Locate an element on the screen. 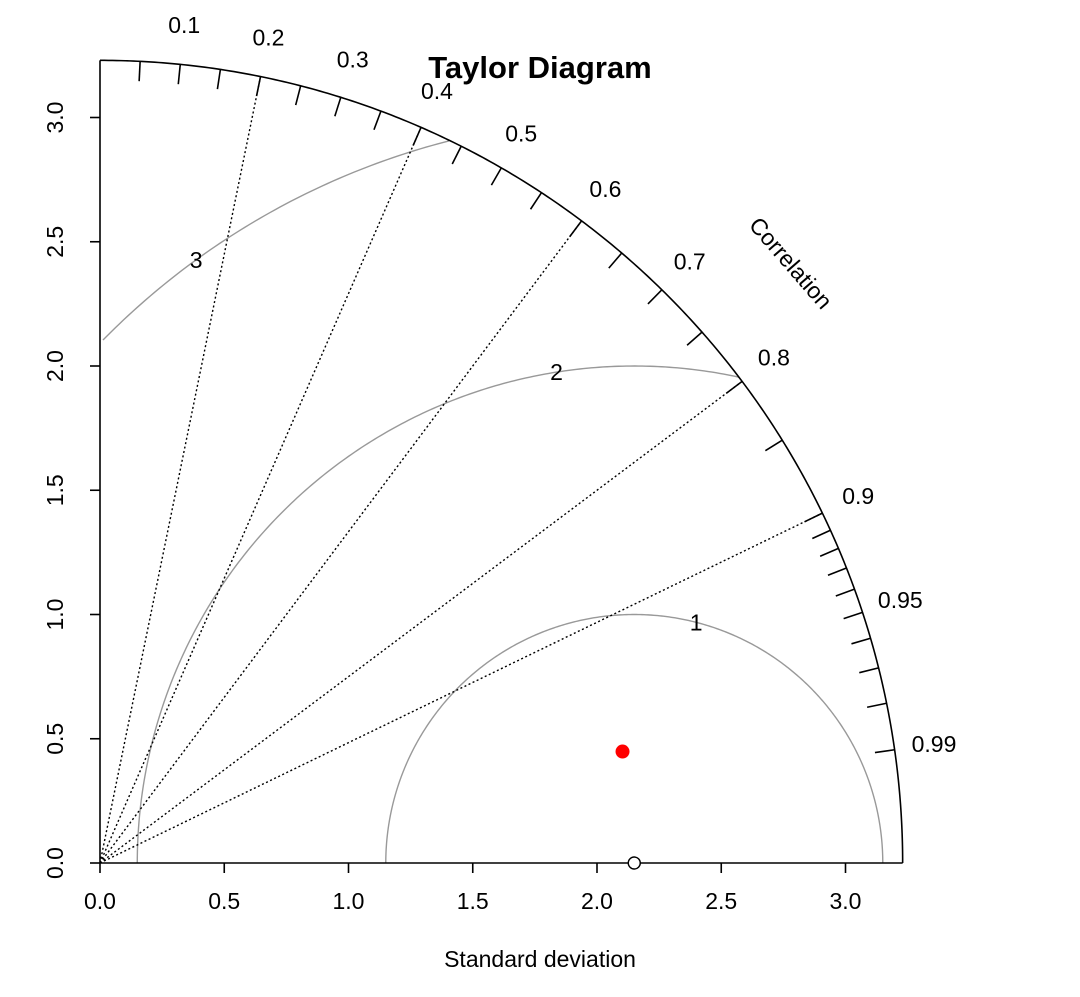 Image resolution: width=1080 pixels, height=997 pixels. correlation-tick-0.35 is located at coordinates (377, 120).